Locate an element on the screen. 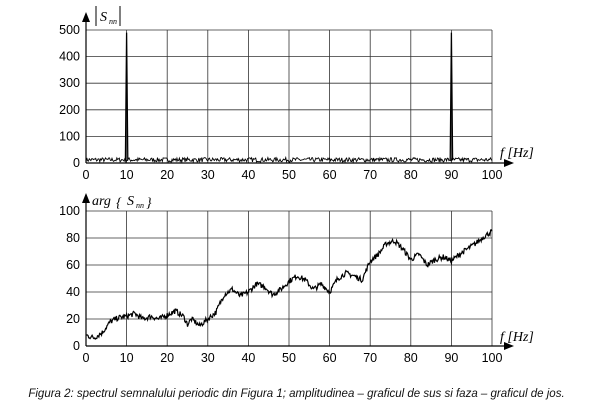 This screenshot has width=593, height=420. y-tick-label: 300 is located at coordinates (69, 83).